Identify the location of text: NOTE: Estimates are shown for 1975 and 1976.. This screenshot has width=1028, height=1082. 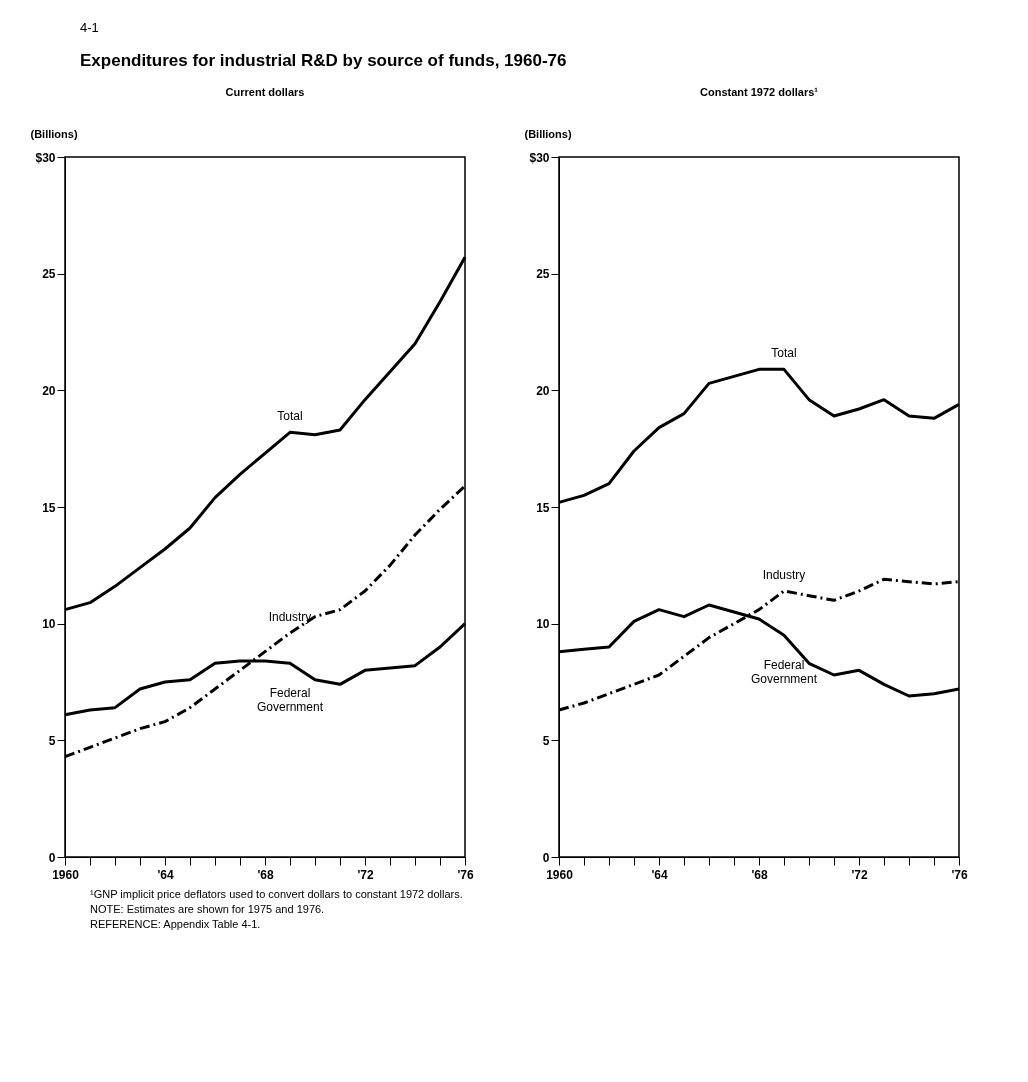
(208, 909).